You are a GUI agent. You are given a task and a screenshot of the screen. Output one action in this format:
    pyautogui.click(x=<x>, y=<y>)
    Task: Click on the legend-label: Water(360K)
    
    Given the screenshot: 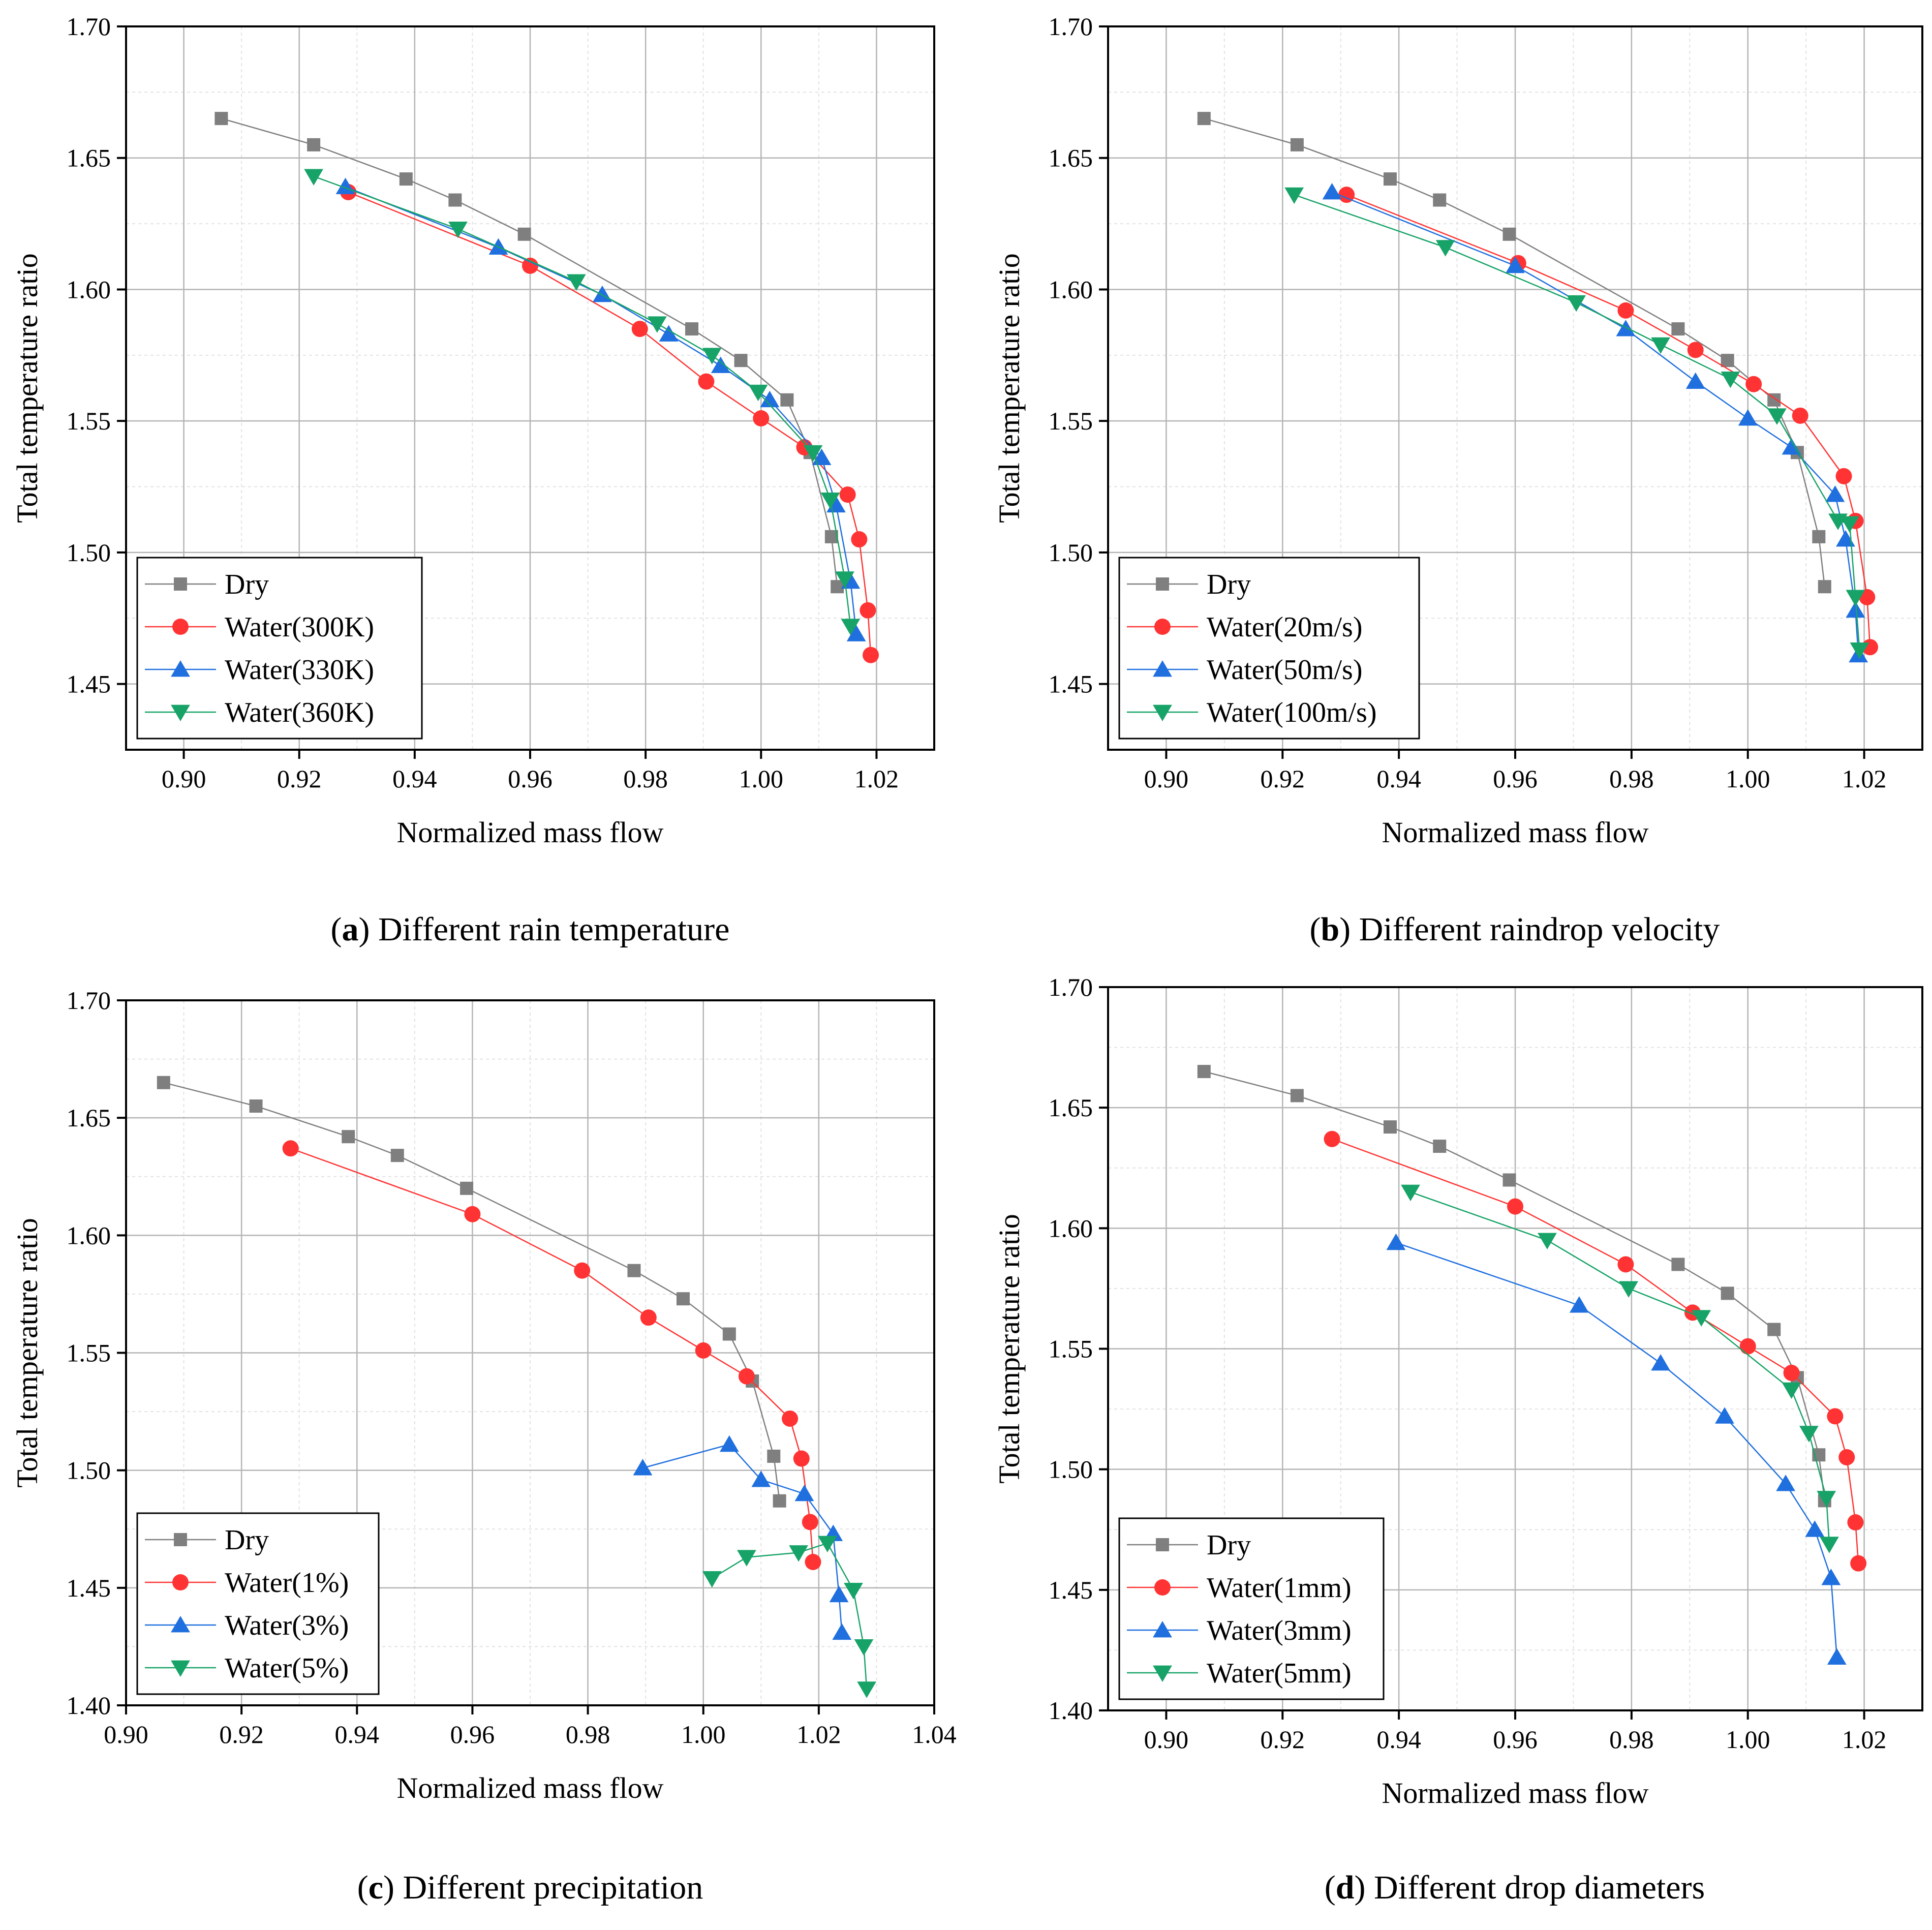 What is the action you would take?
    pyautogui.click(x=300, y=712)
    